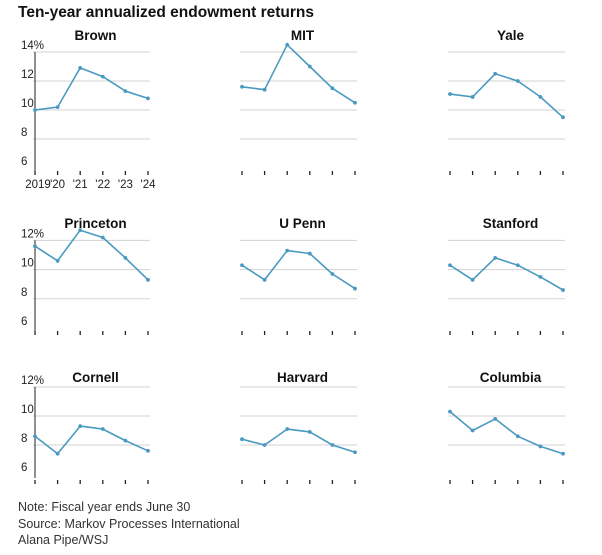 The height and width of the screenshot is (555, 602). I want to click on mit-panel-title: MIT, so click(303, 35).